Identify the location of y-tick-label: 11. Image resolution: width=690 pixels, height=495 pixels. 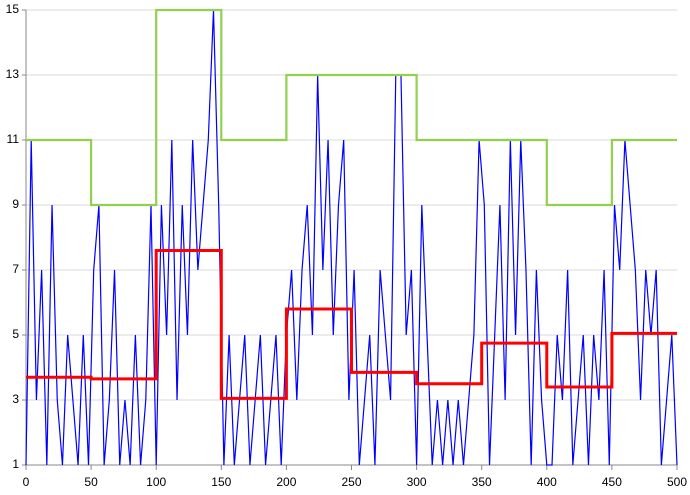
(13, 139).